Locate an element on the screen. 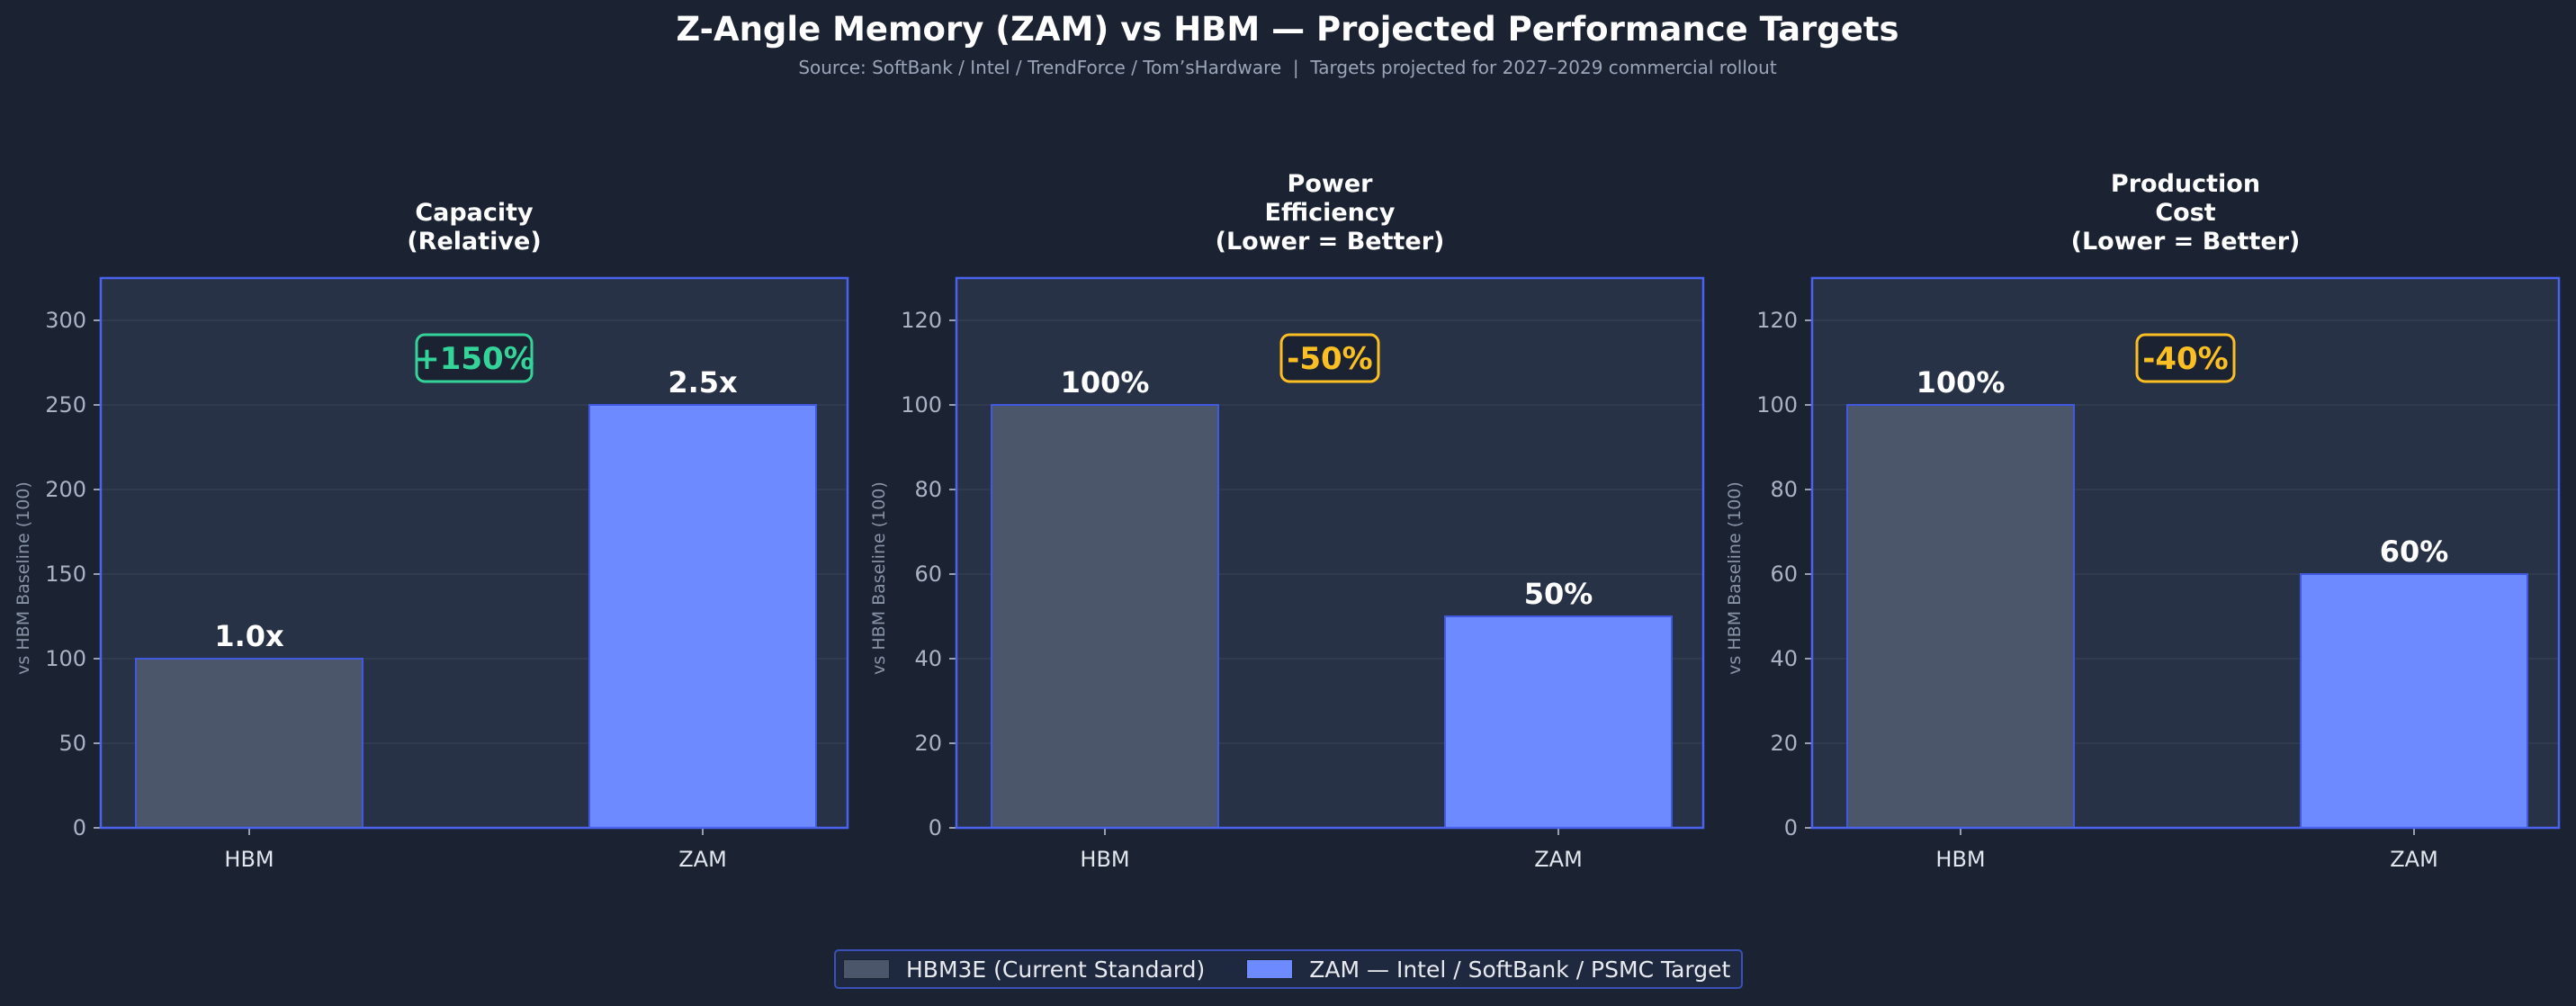 This screenshot has width=2576, height=1006. y-tick-label: 50 is located at coordinates (72, 744).